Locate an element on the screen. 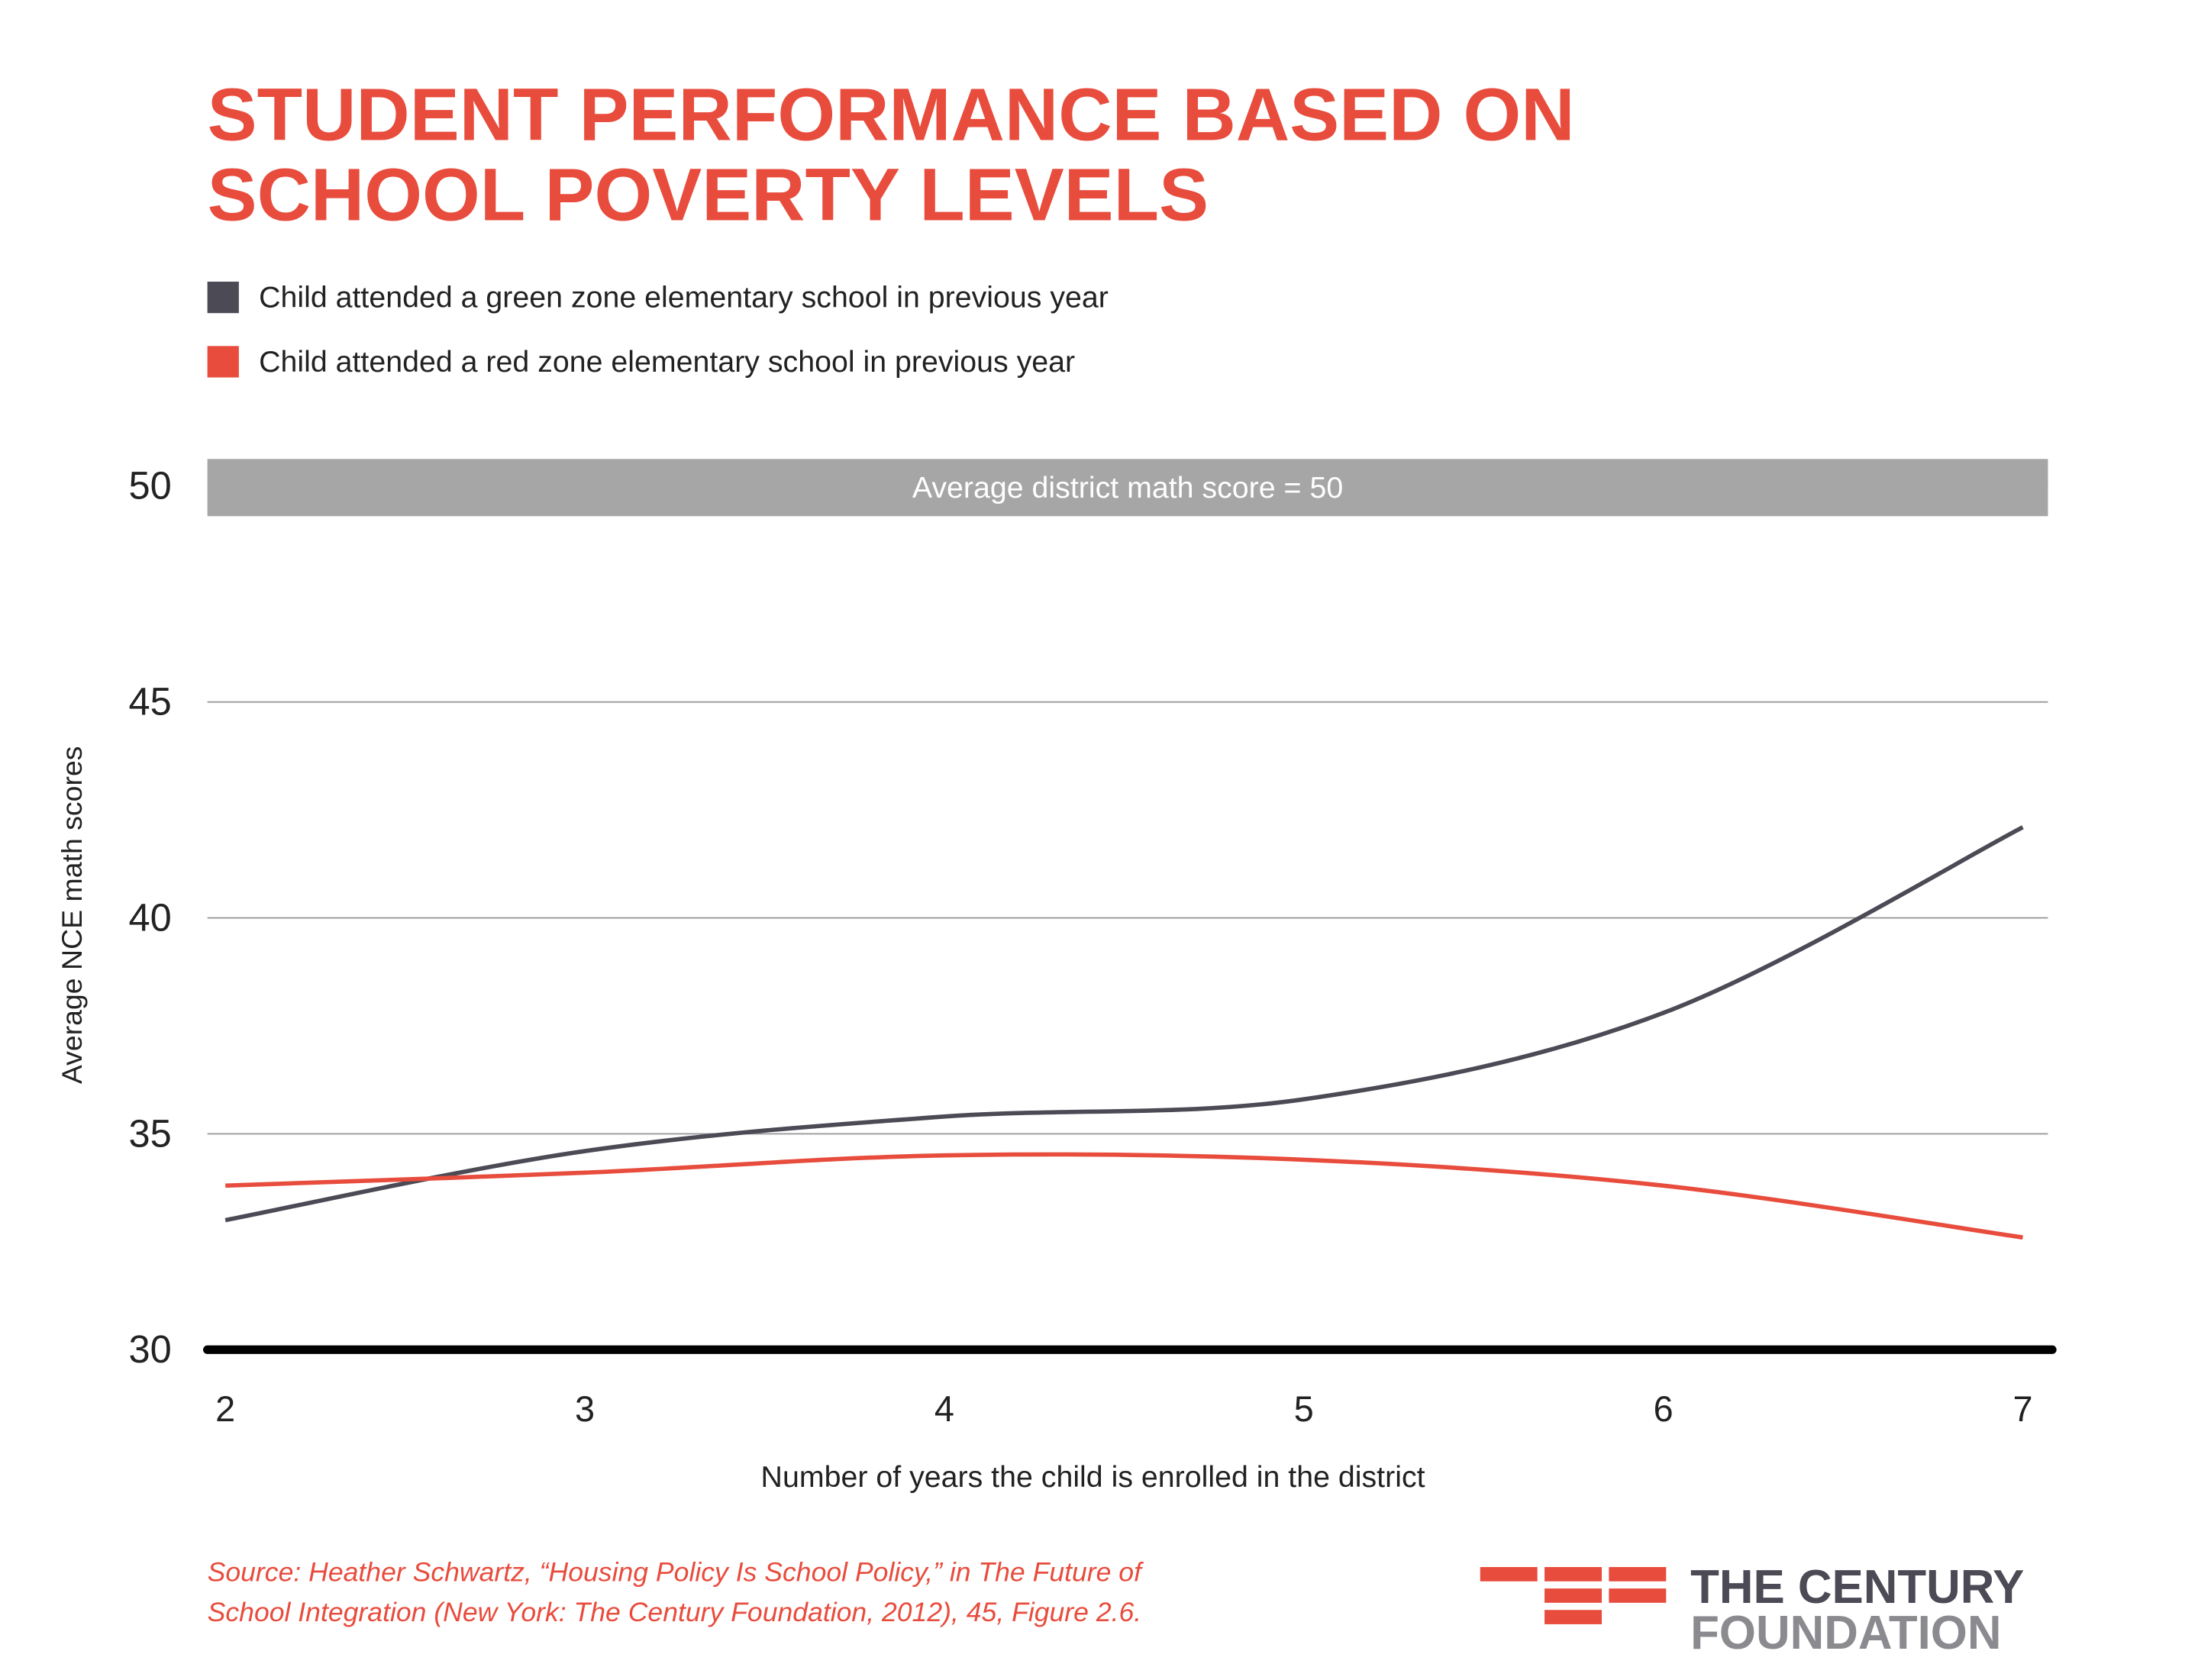 The width and height of the screenshot is (2211, 1680). y-tick-label: 40 is located at coordinates (150, 917).